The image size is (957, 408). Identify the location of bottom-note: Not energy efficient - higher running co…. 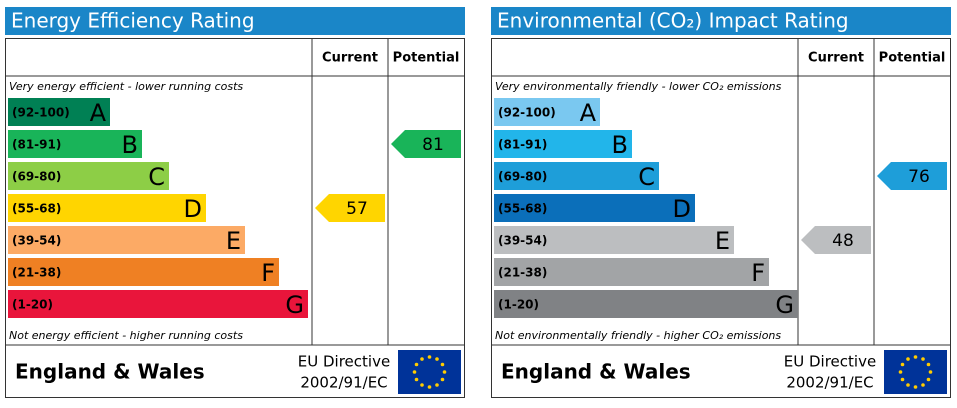
(126, 335).